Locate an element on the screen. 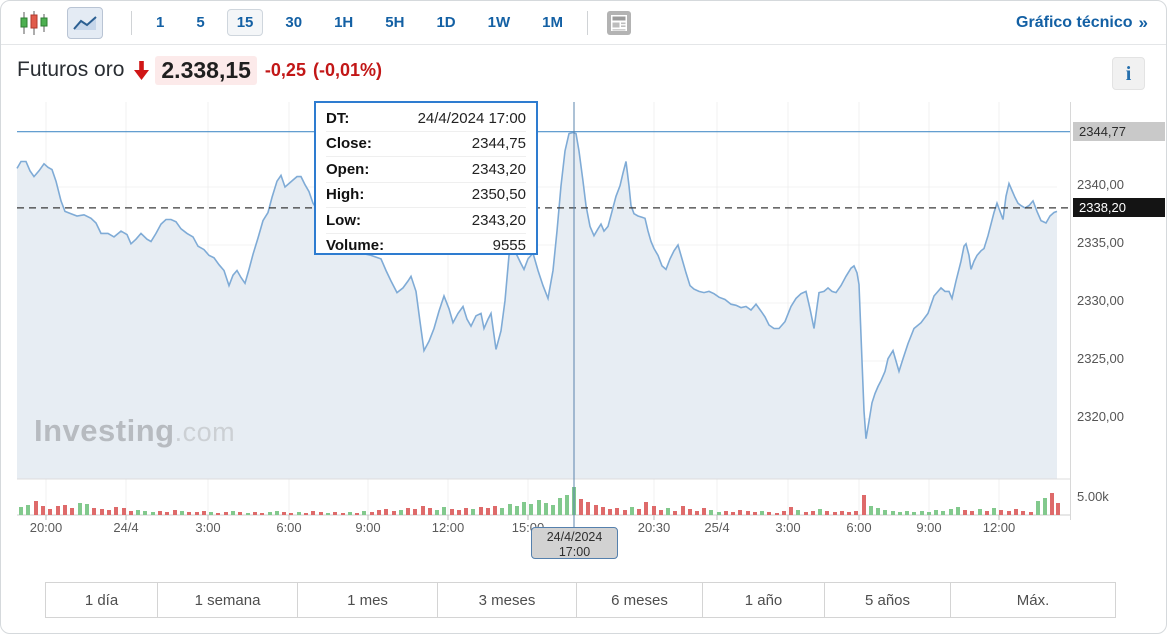 Image resolution: width=1167 pixels, height=634 pixels. range-5-a-os-button: 5 años is located at coordinates (887, 600).